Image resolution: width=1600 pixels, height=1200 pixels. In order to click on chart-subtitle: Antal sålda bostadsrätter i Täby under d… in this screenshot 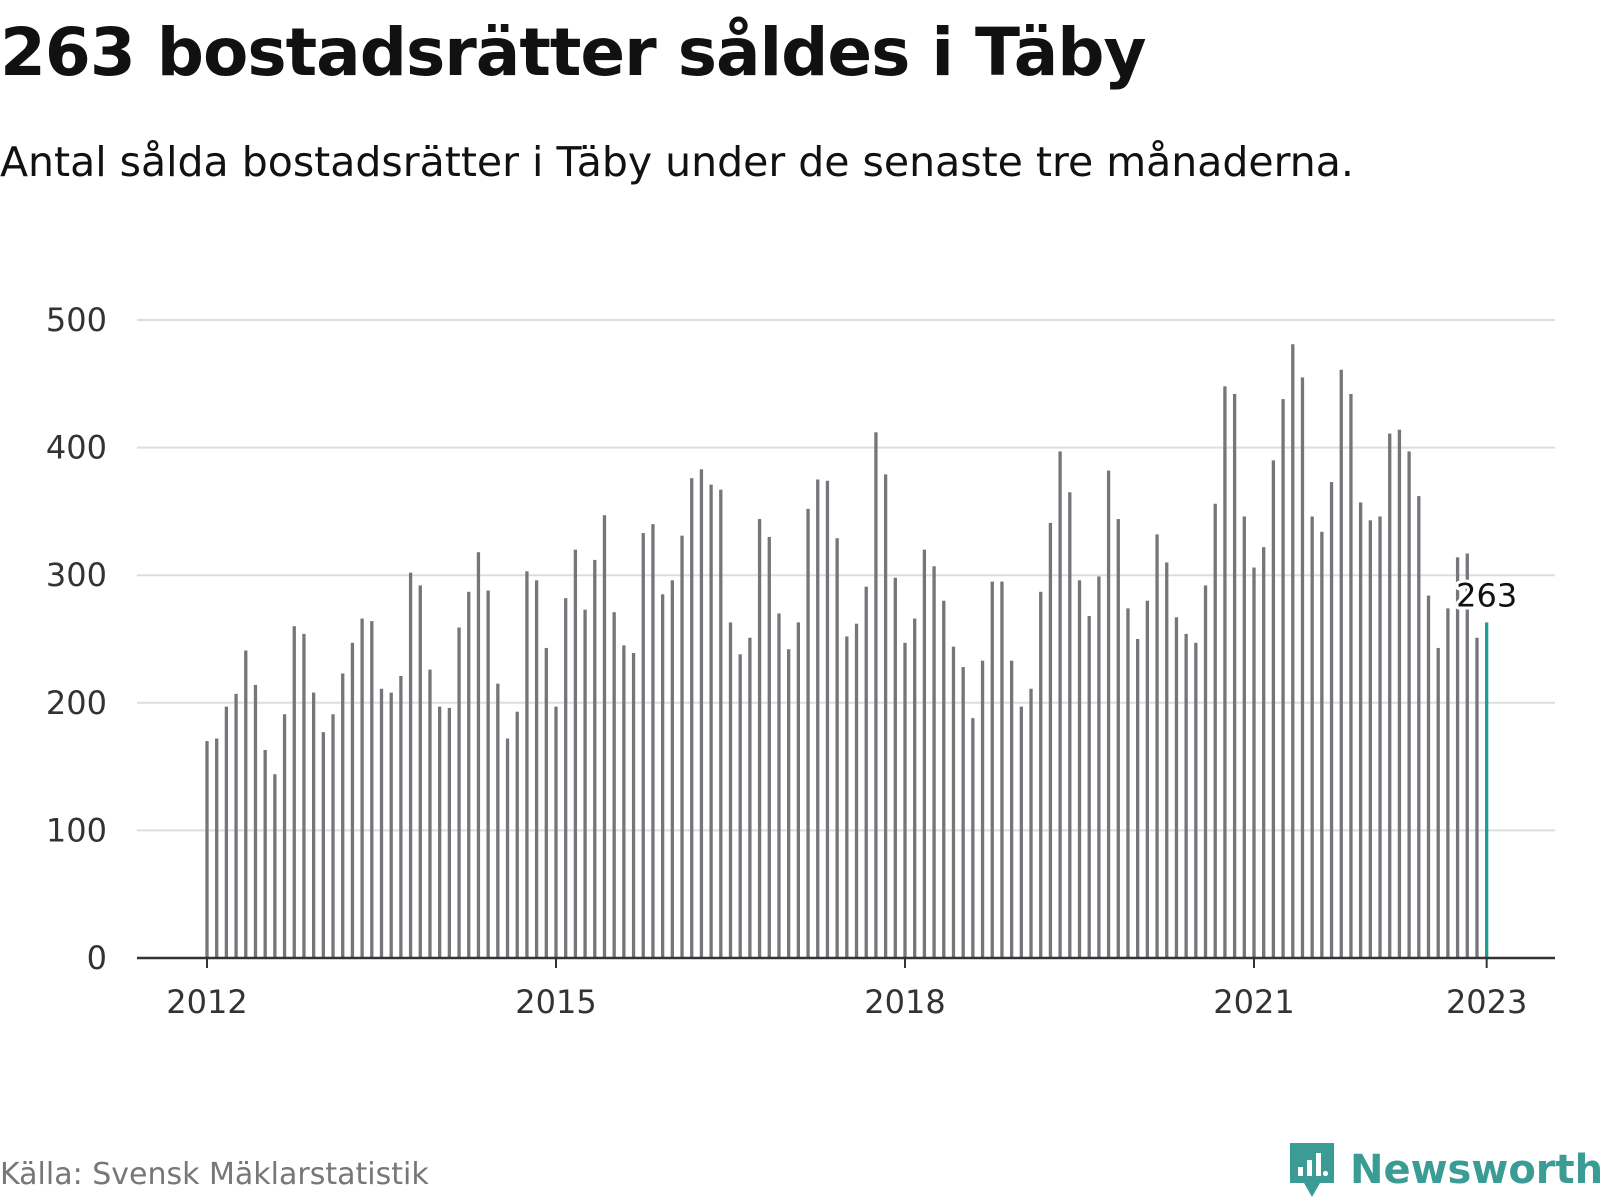, I will do `click(677, 162)`.